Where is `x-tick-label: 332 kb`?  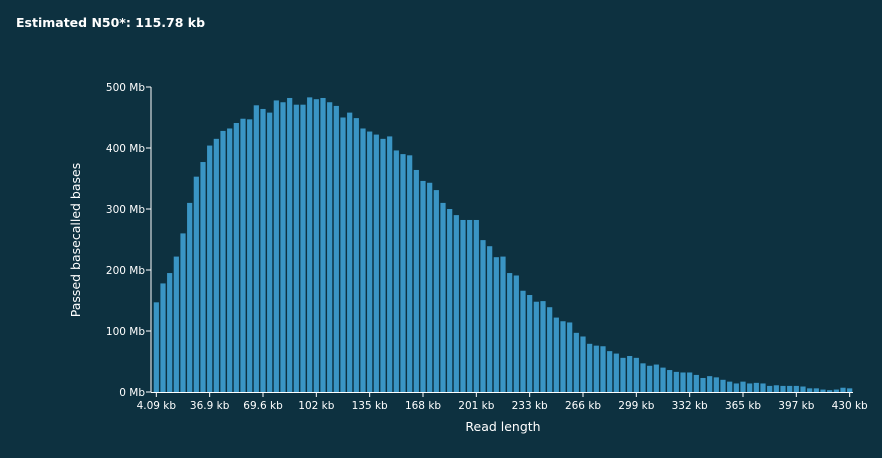
x-tick-label: 332 kb is located at coordinates (690, 406).